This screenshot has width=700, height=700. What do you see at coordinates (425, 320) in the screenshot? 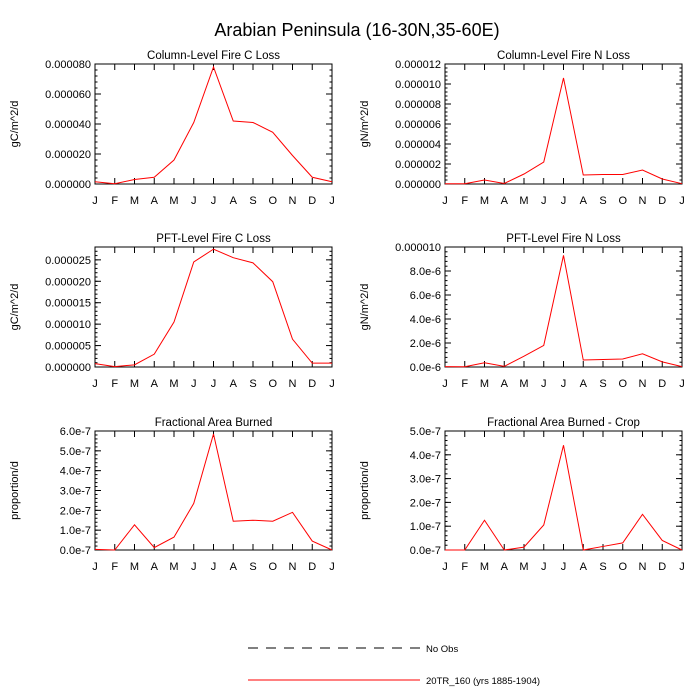
I see `y-tick-label: 4.0e-6` at bounding box center [425, 320].